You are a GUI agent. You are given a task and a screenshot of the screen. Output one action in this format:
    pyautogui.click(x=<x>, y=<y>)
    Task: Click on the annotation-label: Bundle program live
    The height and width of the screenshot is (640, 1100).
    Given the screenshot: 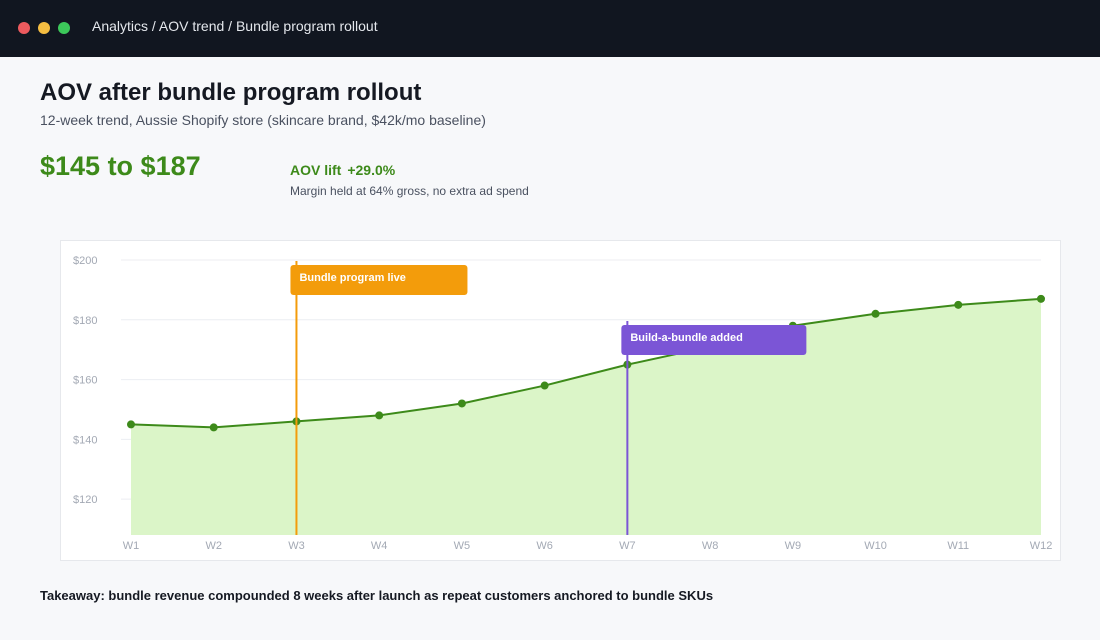 What is the action you would take?
    pyautogui.click(x=352, y=278)
    